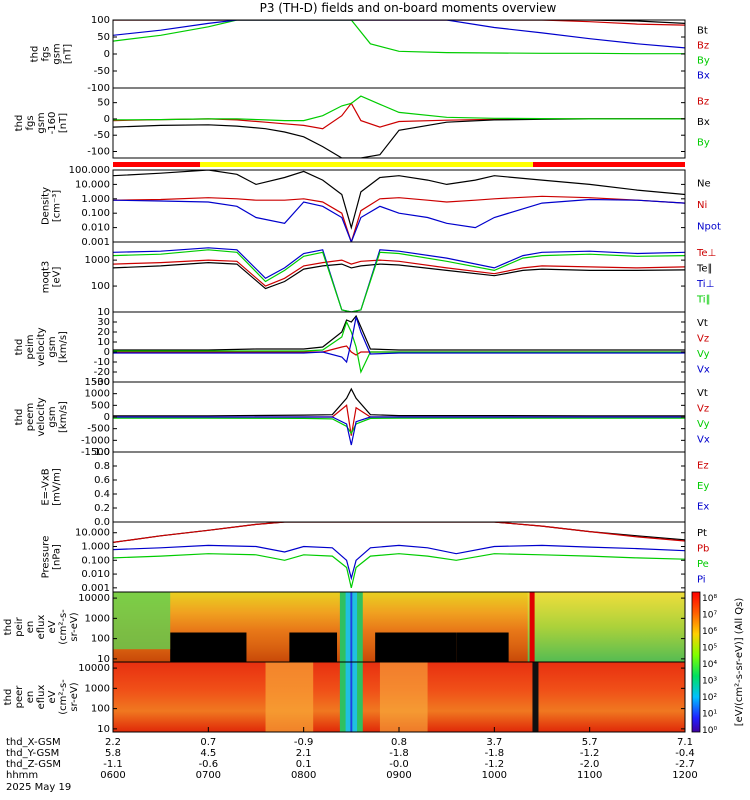  I want to click on y-tick-label: -1000, so click(95, 440).